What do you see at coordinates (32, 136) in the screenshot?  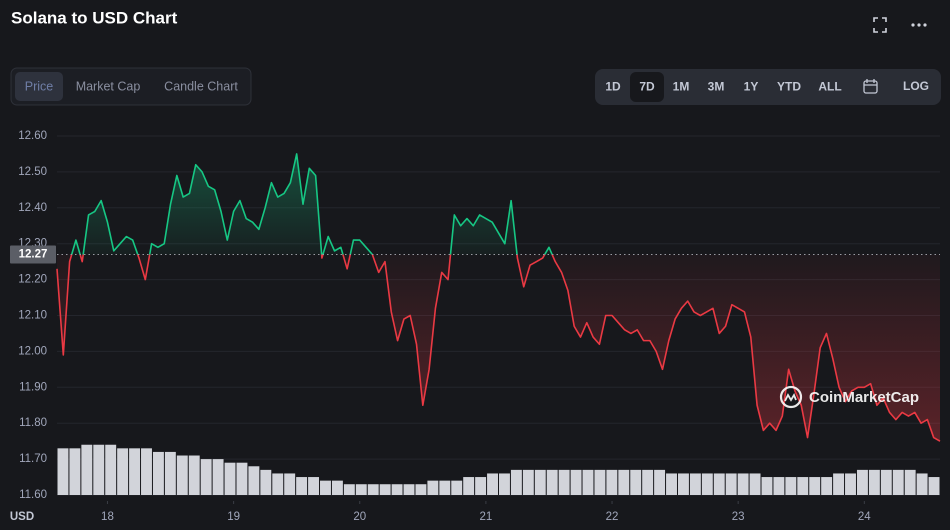 I see `y-tick-label: 12.60` at bounding box center [32, 136].